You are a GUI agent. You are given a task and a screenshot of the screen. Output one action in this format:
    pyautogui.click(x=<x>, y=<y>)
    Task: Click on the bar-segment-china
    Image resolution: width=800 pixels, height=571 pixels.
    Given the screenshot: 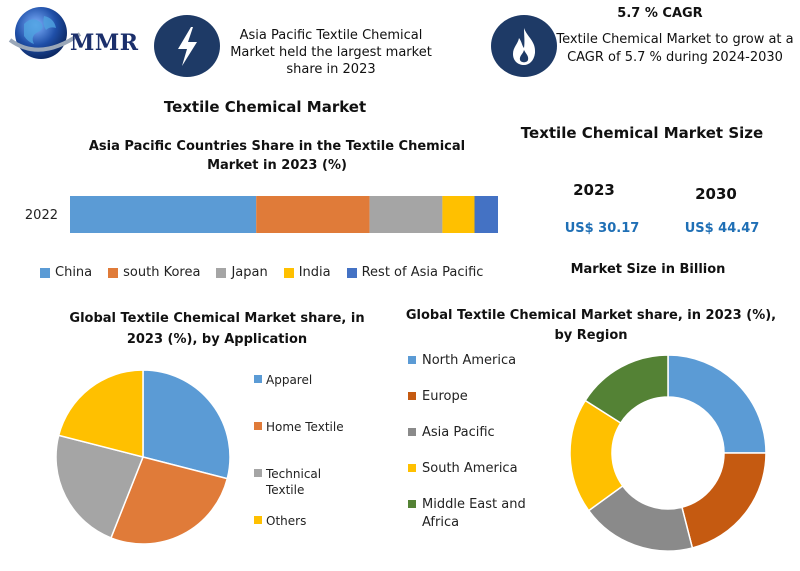 What is the action you would take?
    pyautogui.click(x=163, y=214)
    